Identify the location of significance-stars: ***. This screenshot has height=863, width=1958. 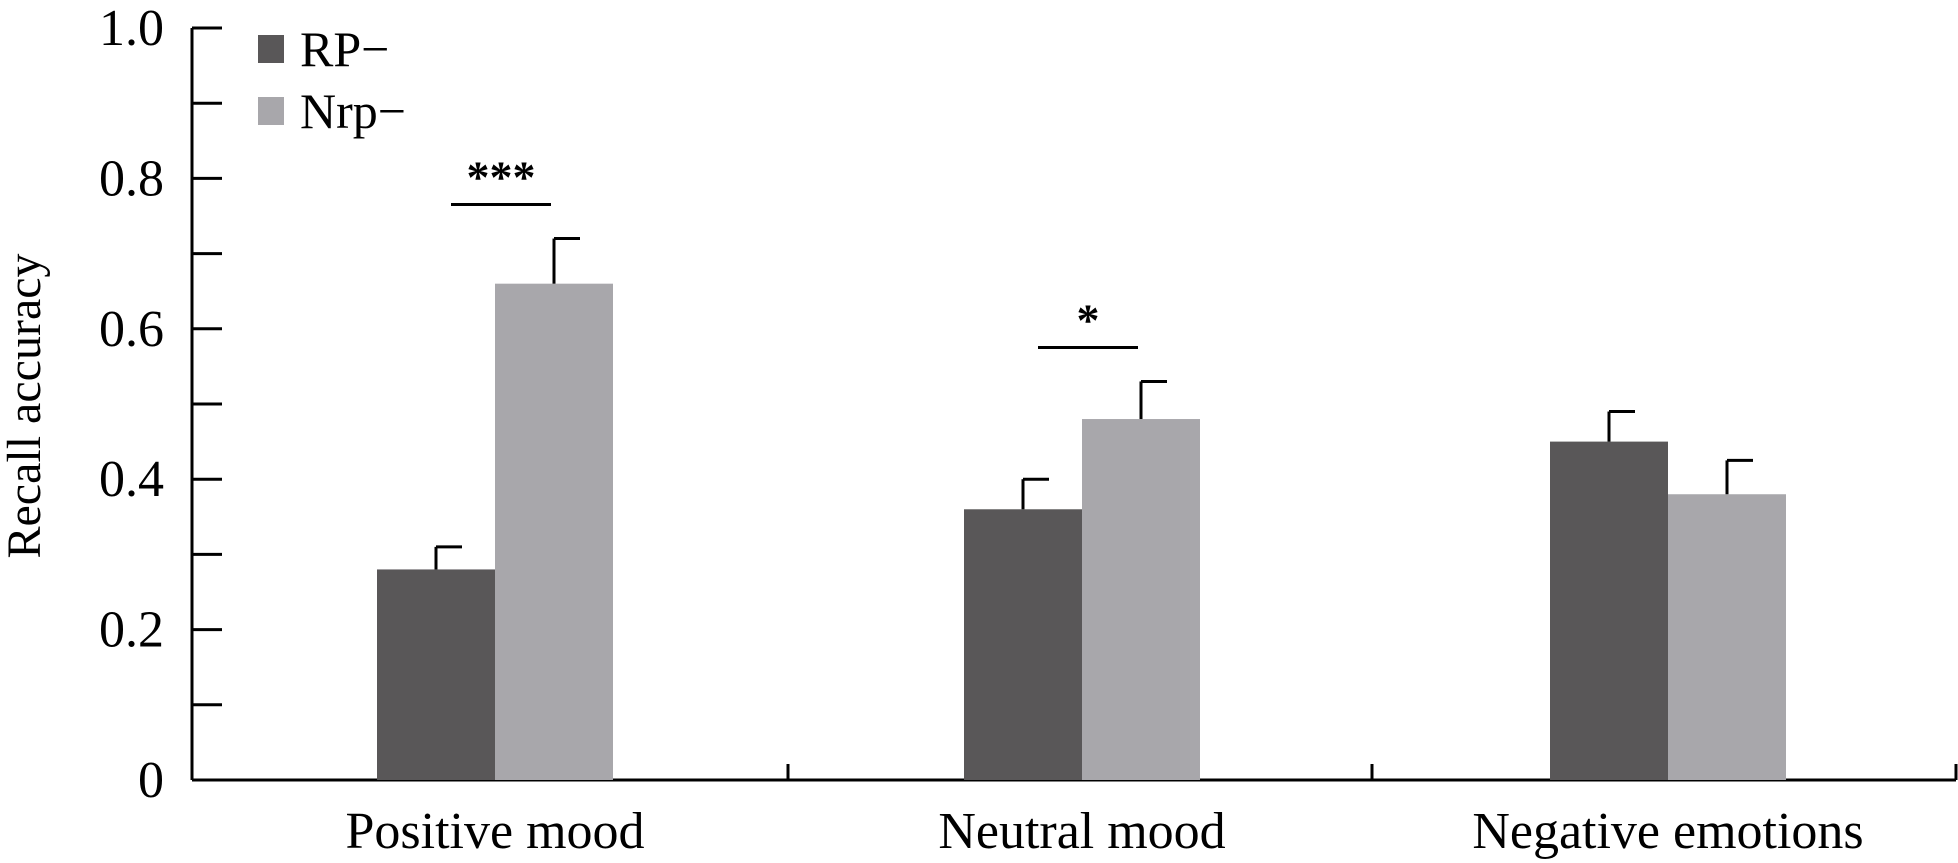
(501, 177).